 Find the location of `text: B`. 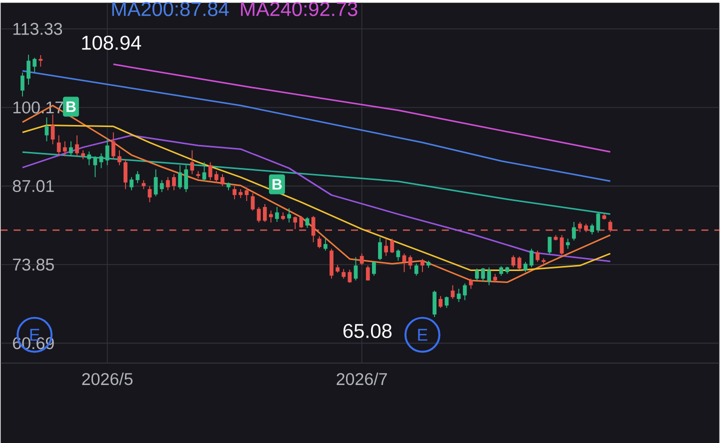

text: B is located at coordinates (277, 184).